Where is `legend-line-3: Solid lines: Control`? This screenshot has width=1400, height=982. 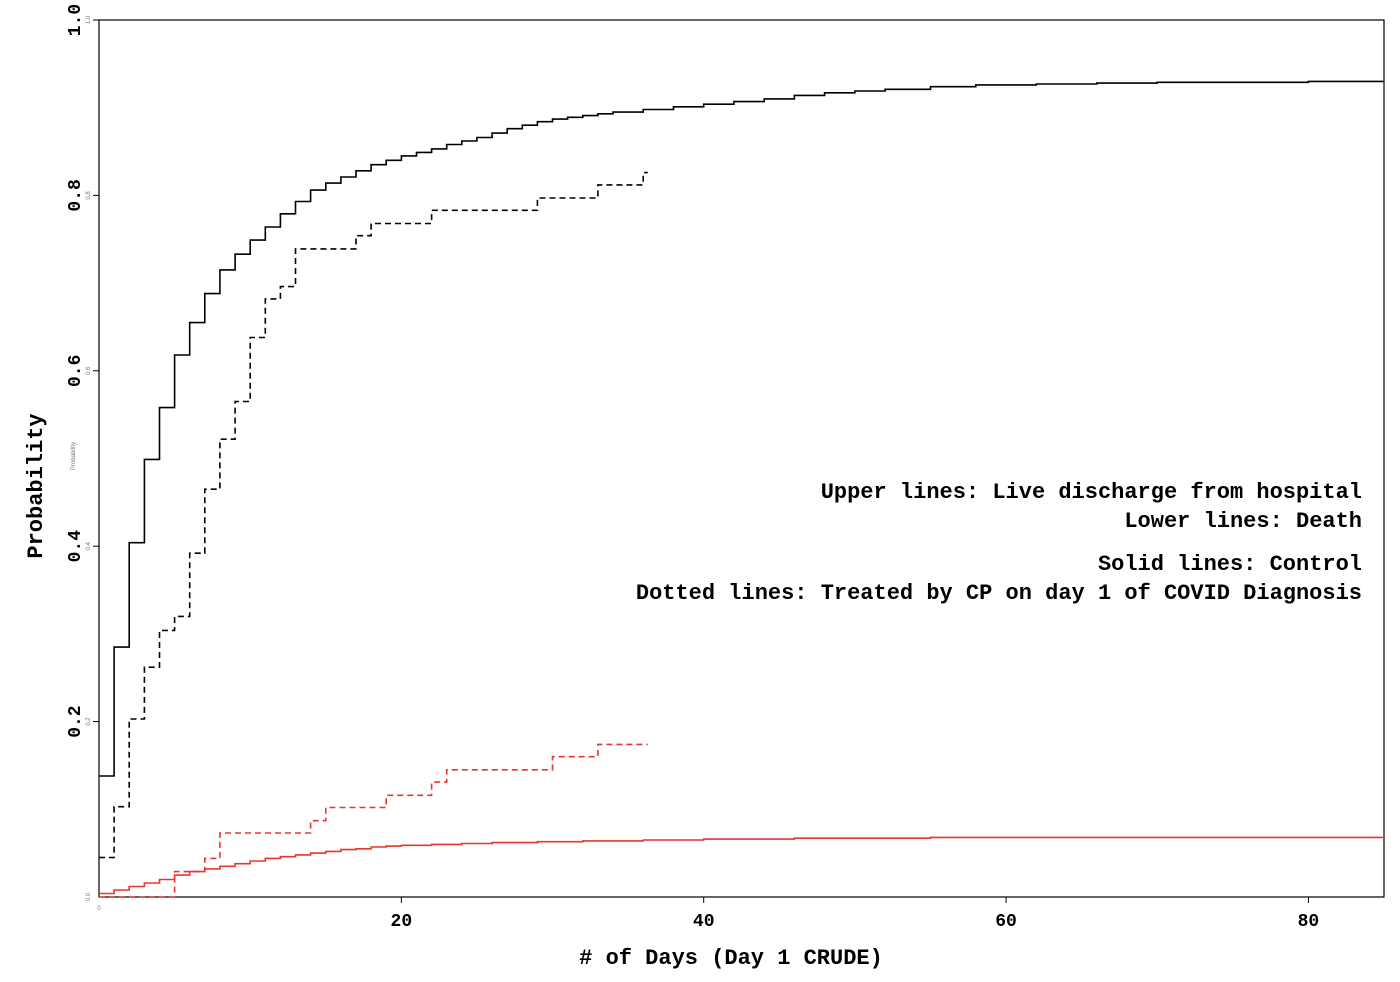
legend-line-3: Solid lines: Control is located at coordinates (1230, 564).